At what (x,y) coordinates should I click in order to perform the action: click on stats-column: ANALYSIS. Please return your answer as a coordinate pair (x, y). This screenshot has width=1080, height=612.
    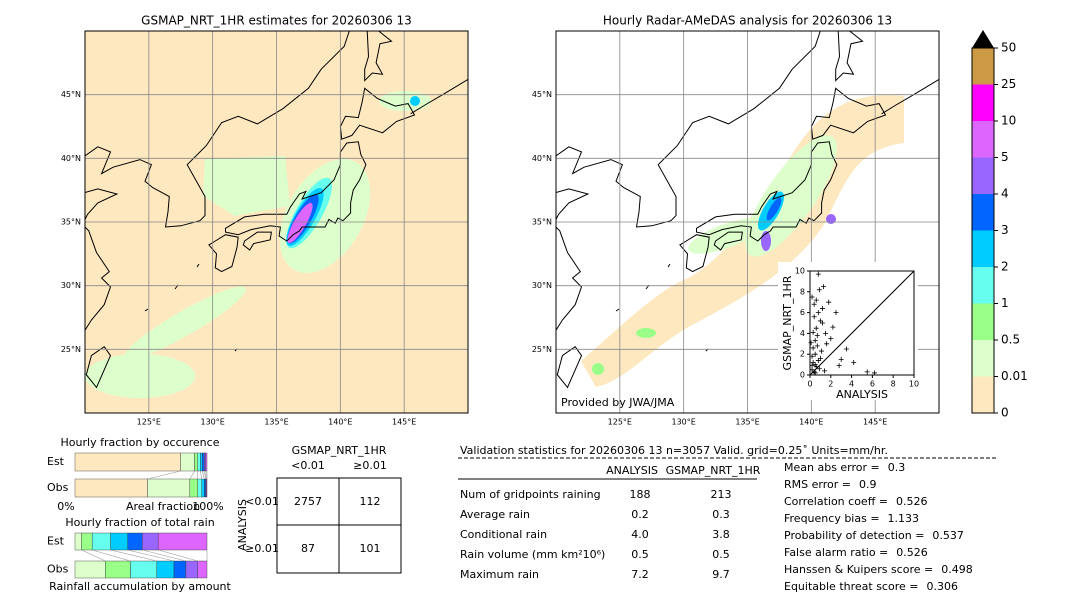
    Looking at the image, I should click on (632, 470).